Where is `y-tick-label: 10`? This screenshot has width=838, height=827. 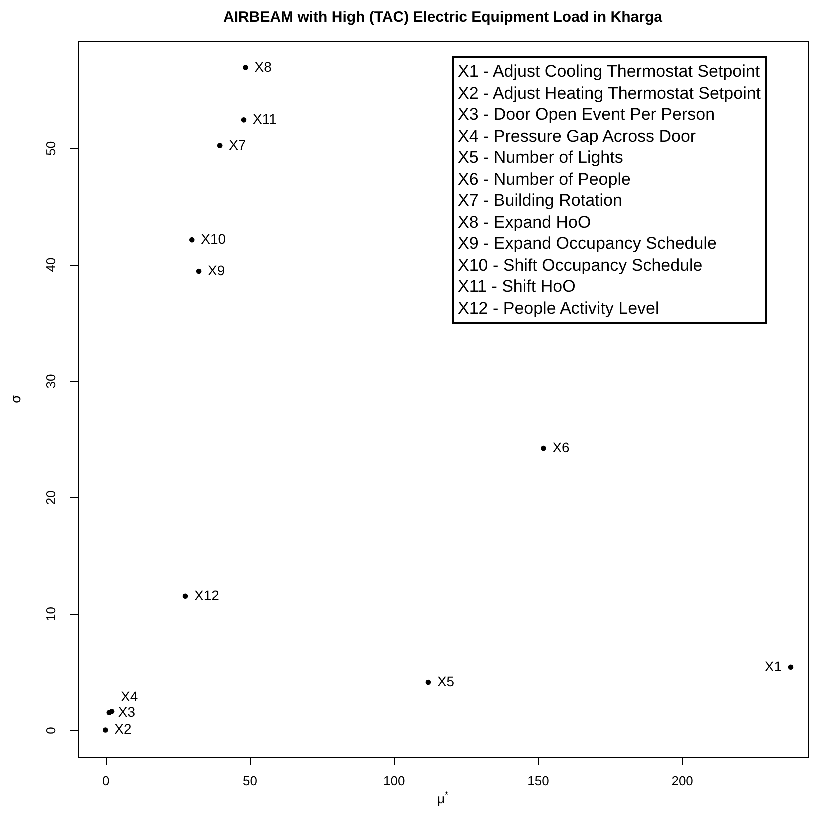
y-tick-label: 10 is located at coordinates (51, 614).